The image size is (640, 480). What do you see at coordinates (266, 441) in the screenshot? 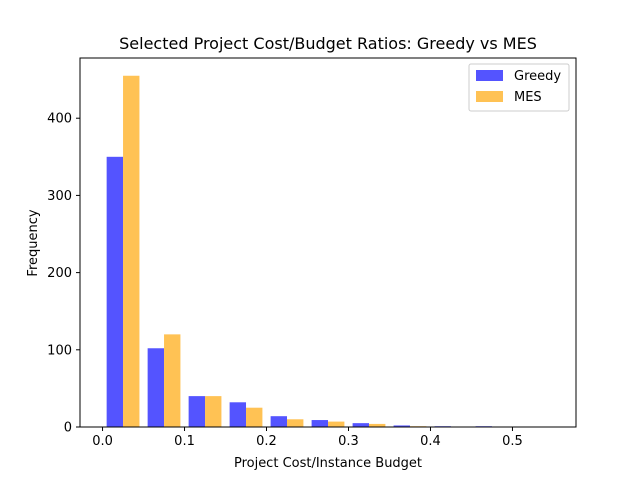
I see `x-tick-label: 0.2` at bounding box center [266, 441].